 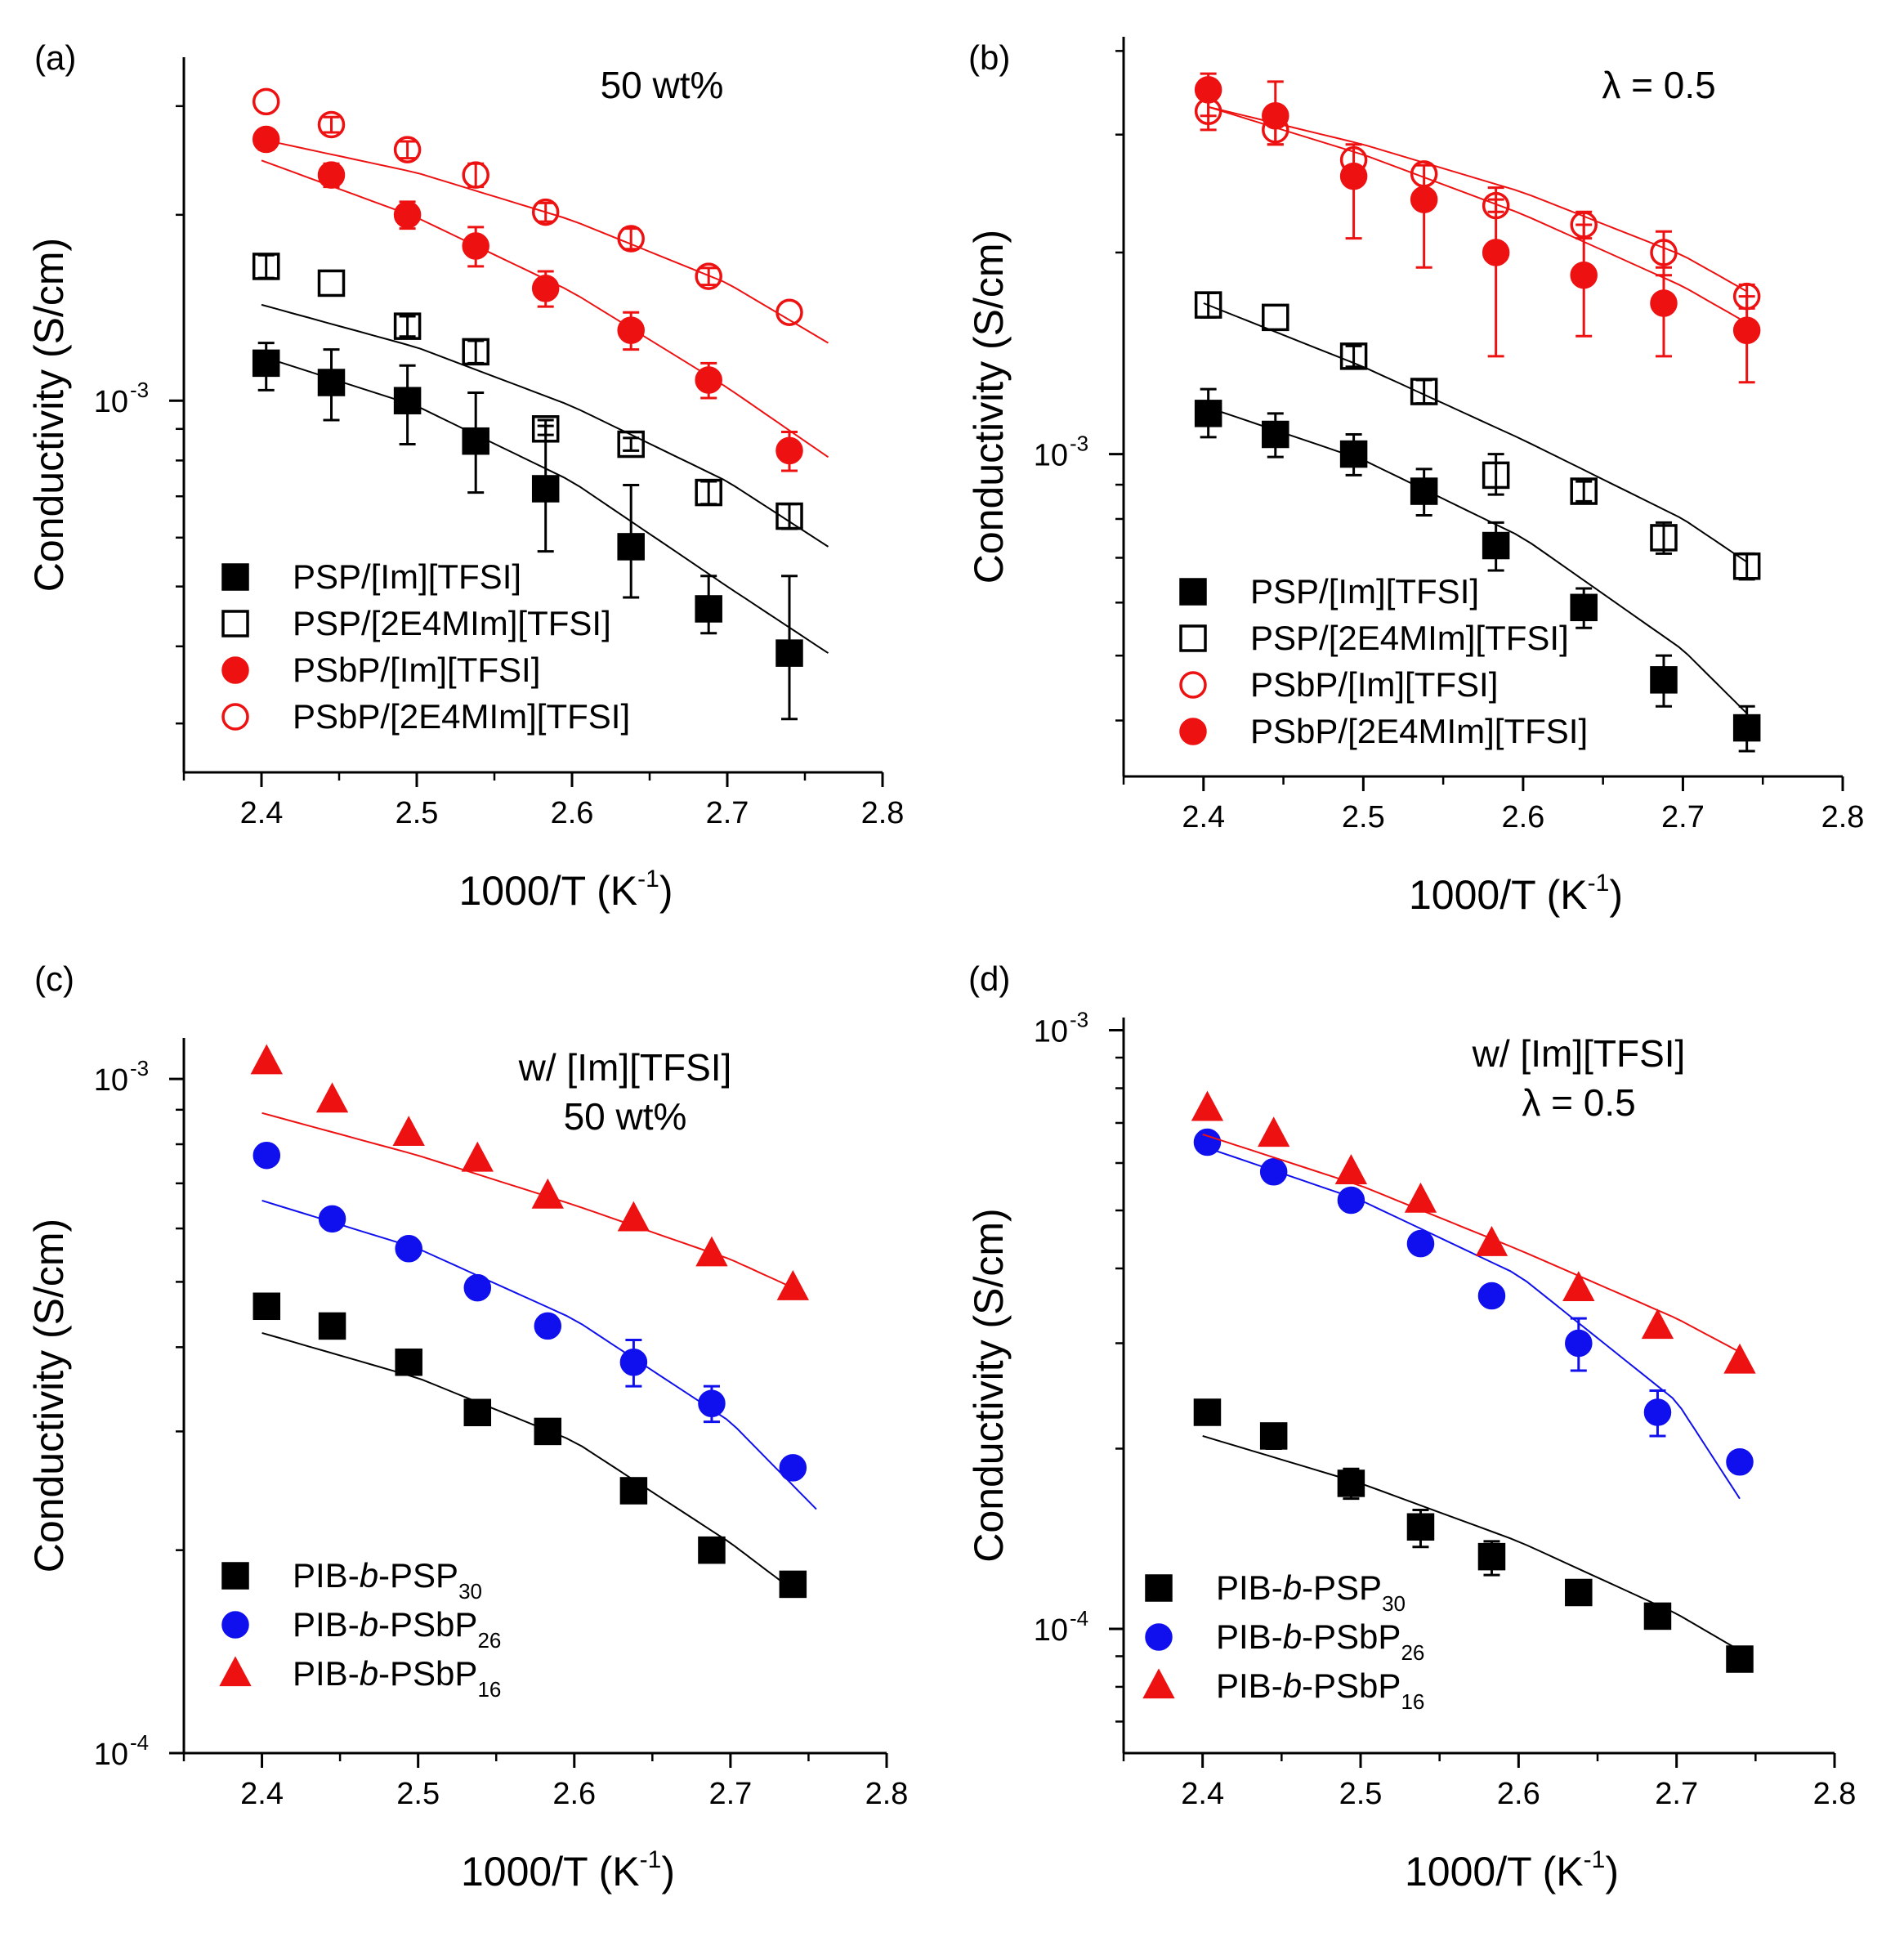 I want to click on legend-label: PIB-b-PSbP16, so click(x=1320, y=1690).